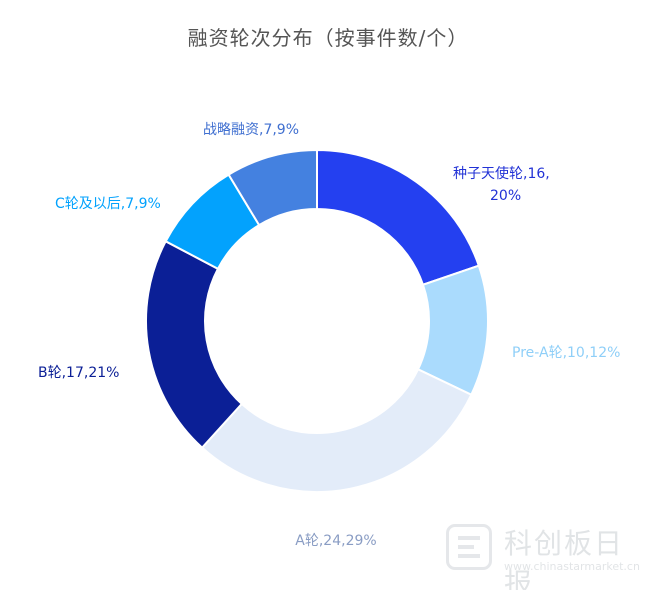  What do you see at coordinates (501, 184) in the screenshot?
I see `slice-label-0: 种子天使轮,16, 20%` at bounding box center [501, 184].